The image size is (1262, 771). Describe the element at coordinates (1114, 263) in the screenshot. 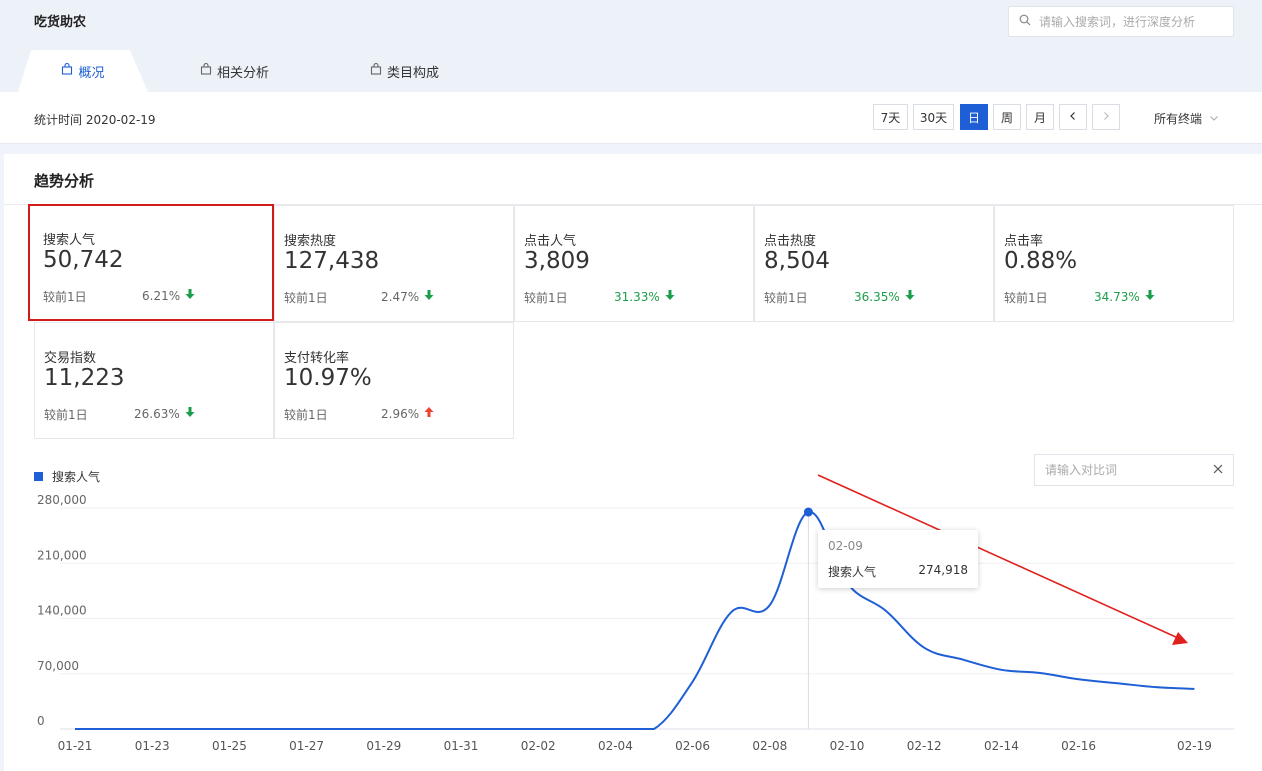

I see `metric-card-click-rate: 点击率 0.88% 较前1日 34.73%` at that location.